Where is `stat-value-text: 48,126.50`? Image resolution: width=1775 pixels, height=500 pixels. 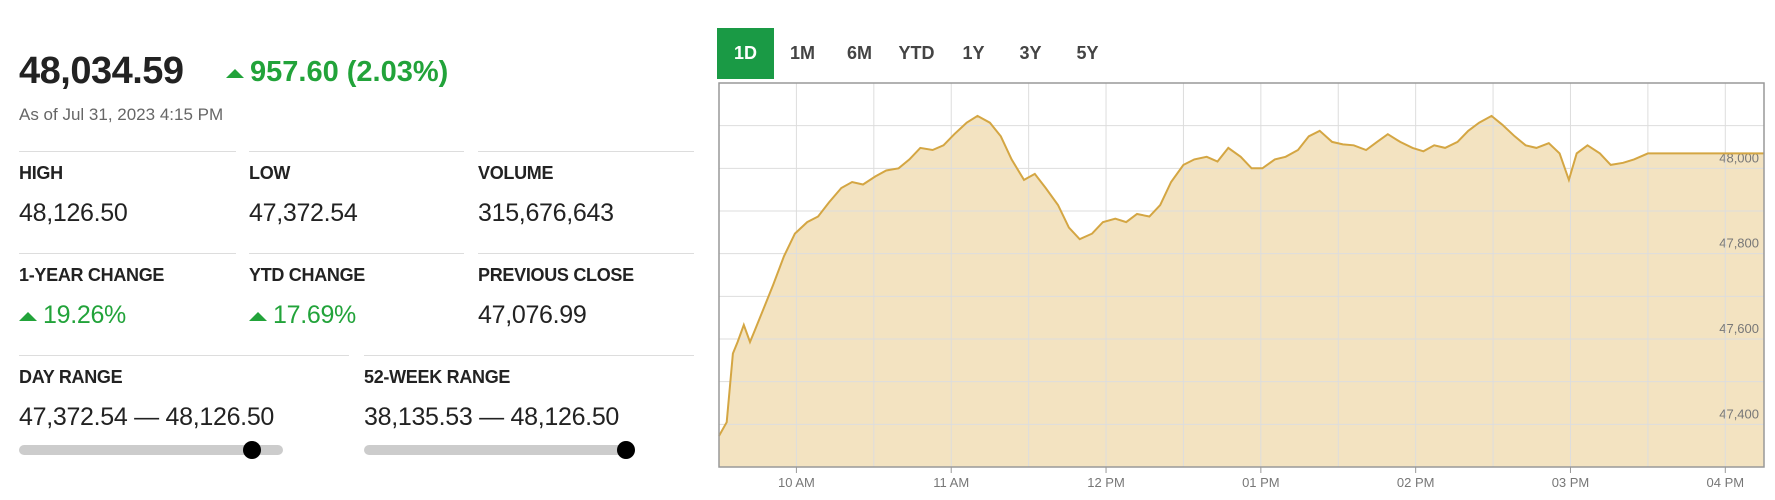
stat-value-text: 48,126.50 is located at coordinates (73, 213).